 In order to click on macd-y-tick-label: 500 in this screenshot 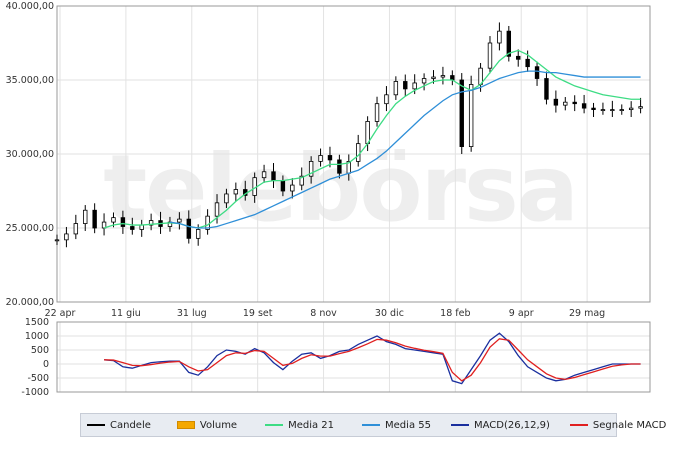, I will do `click(40, 350)`.